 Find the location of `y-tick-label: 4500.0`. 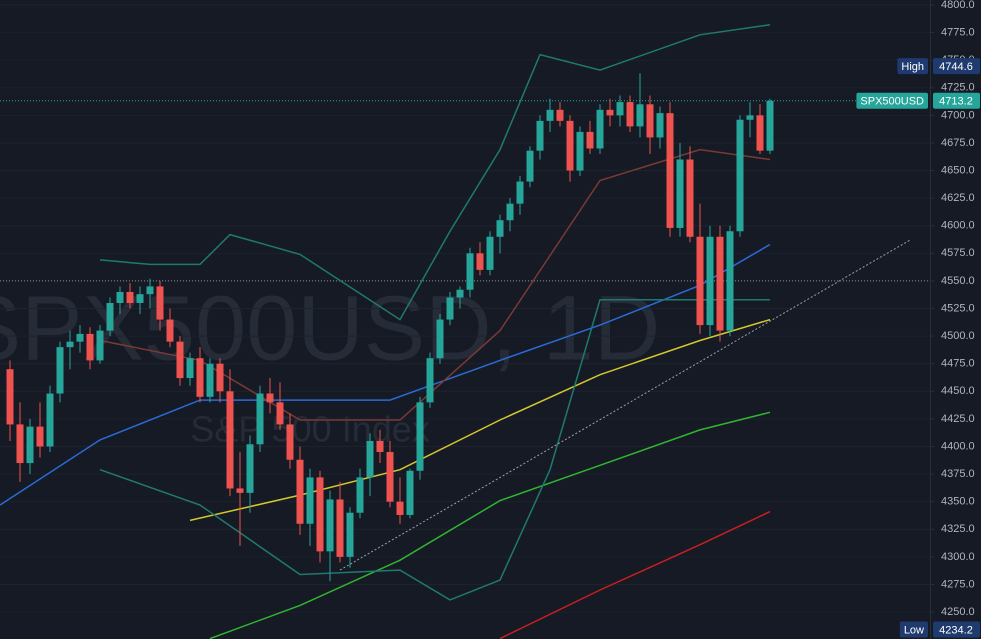

y-tick-label: 4500.0 is located at coordinates (958, 336).